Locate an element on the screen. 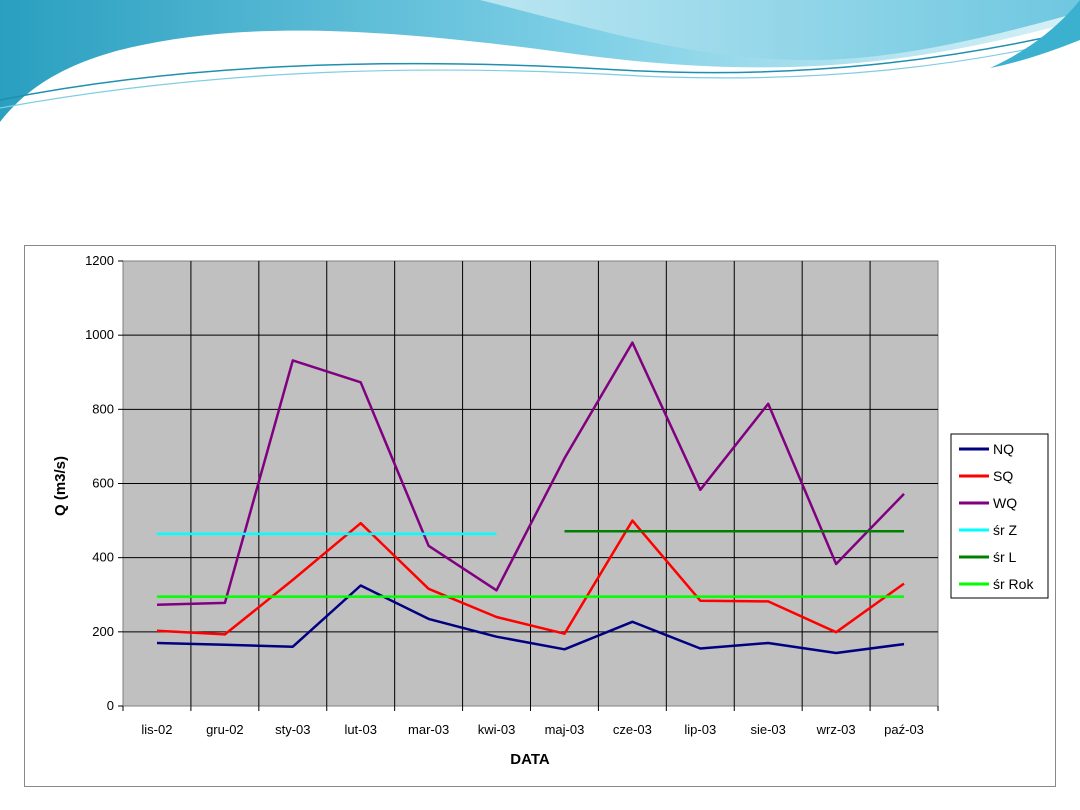 This screenshot has height=810, width=1080. x-tick-label: paź-03 is located at coordinates (904, 729).